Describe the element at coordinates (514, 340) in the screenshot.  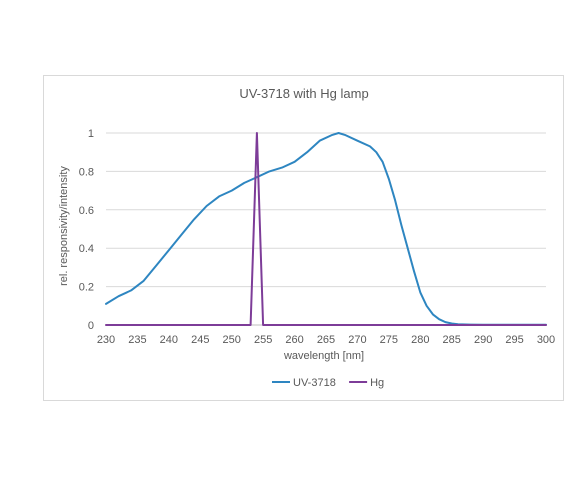
I see `x-tick-label: 295` at that location.